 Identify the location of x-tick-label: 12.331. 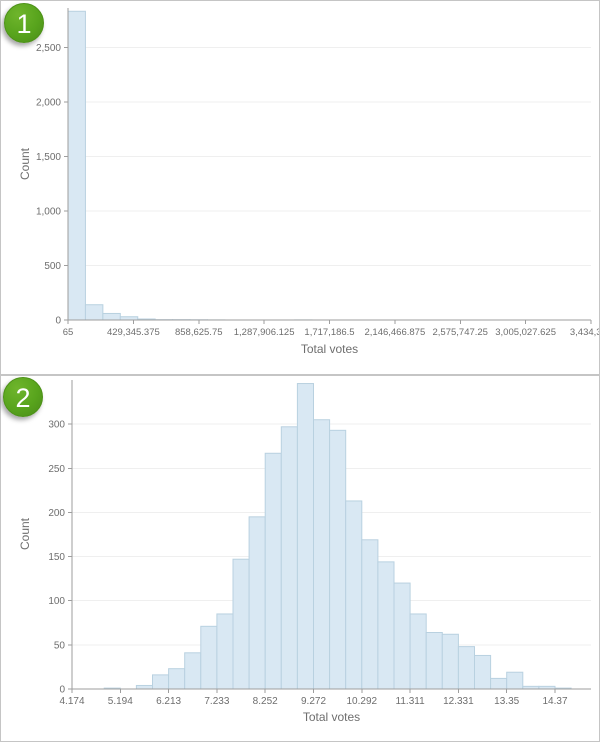
(458, 701).